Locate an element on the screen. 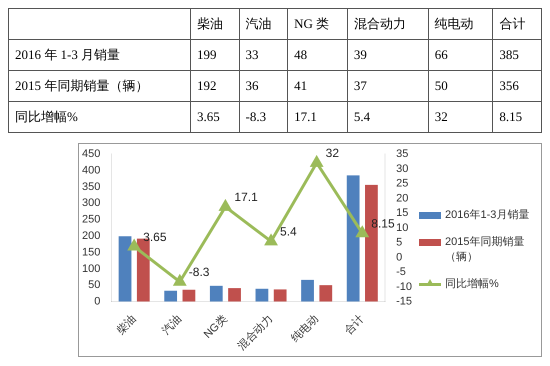 This screenshot has width=550, height=366. y-tick-label: 350 is located at coordinates (91, 186).